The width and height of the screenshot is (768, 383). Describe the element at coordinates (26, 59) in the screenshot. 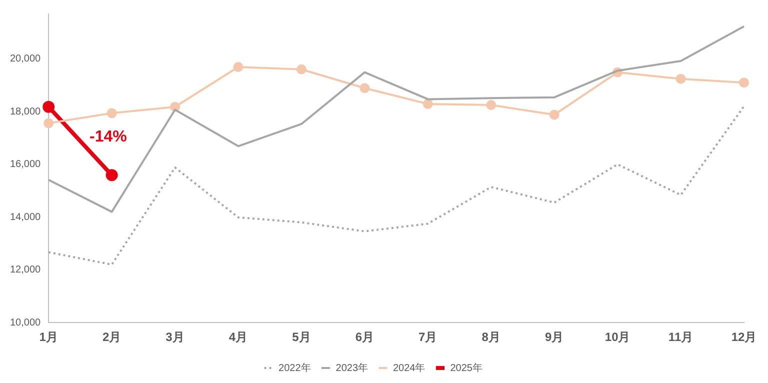

I see `y-tick-label: 20,000` at that location.